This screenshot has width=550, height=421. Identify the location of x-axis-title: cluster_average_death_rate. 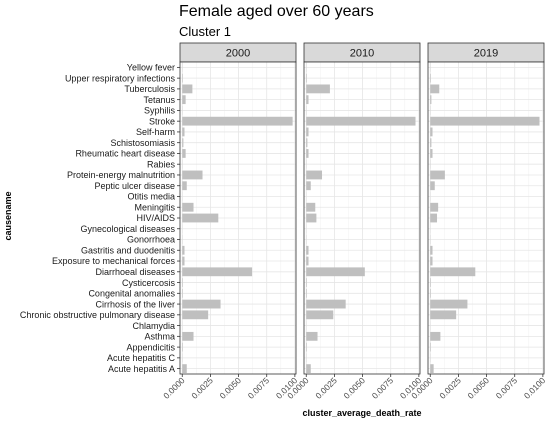
(361, 413).